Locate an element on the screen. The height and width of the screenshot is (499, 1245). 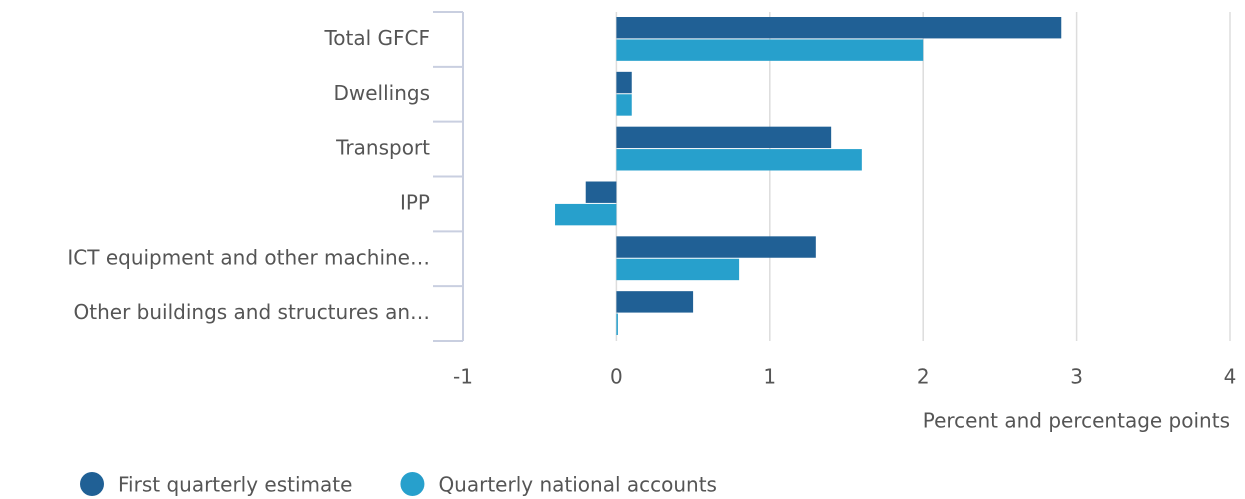
y-tick-label: Total GFCF is located at coordinates (376, 38).